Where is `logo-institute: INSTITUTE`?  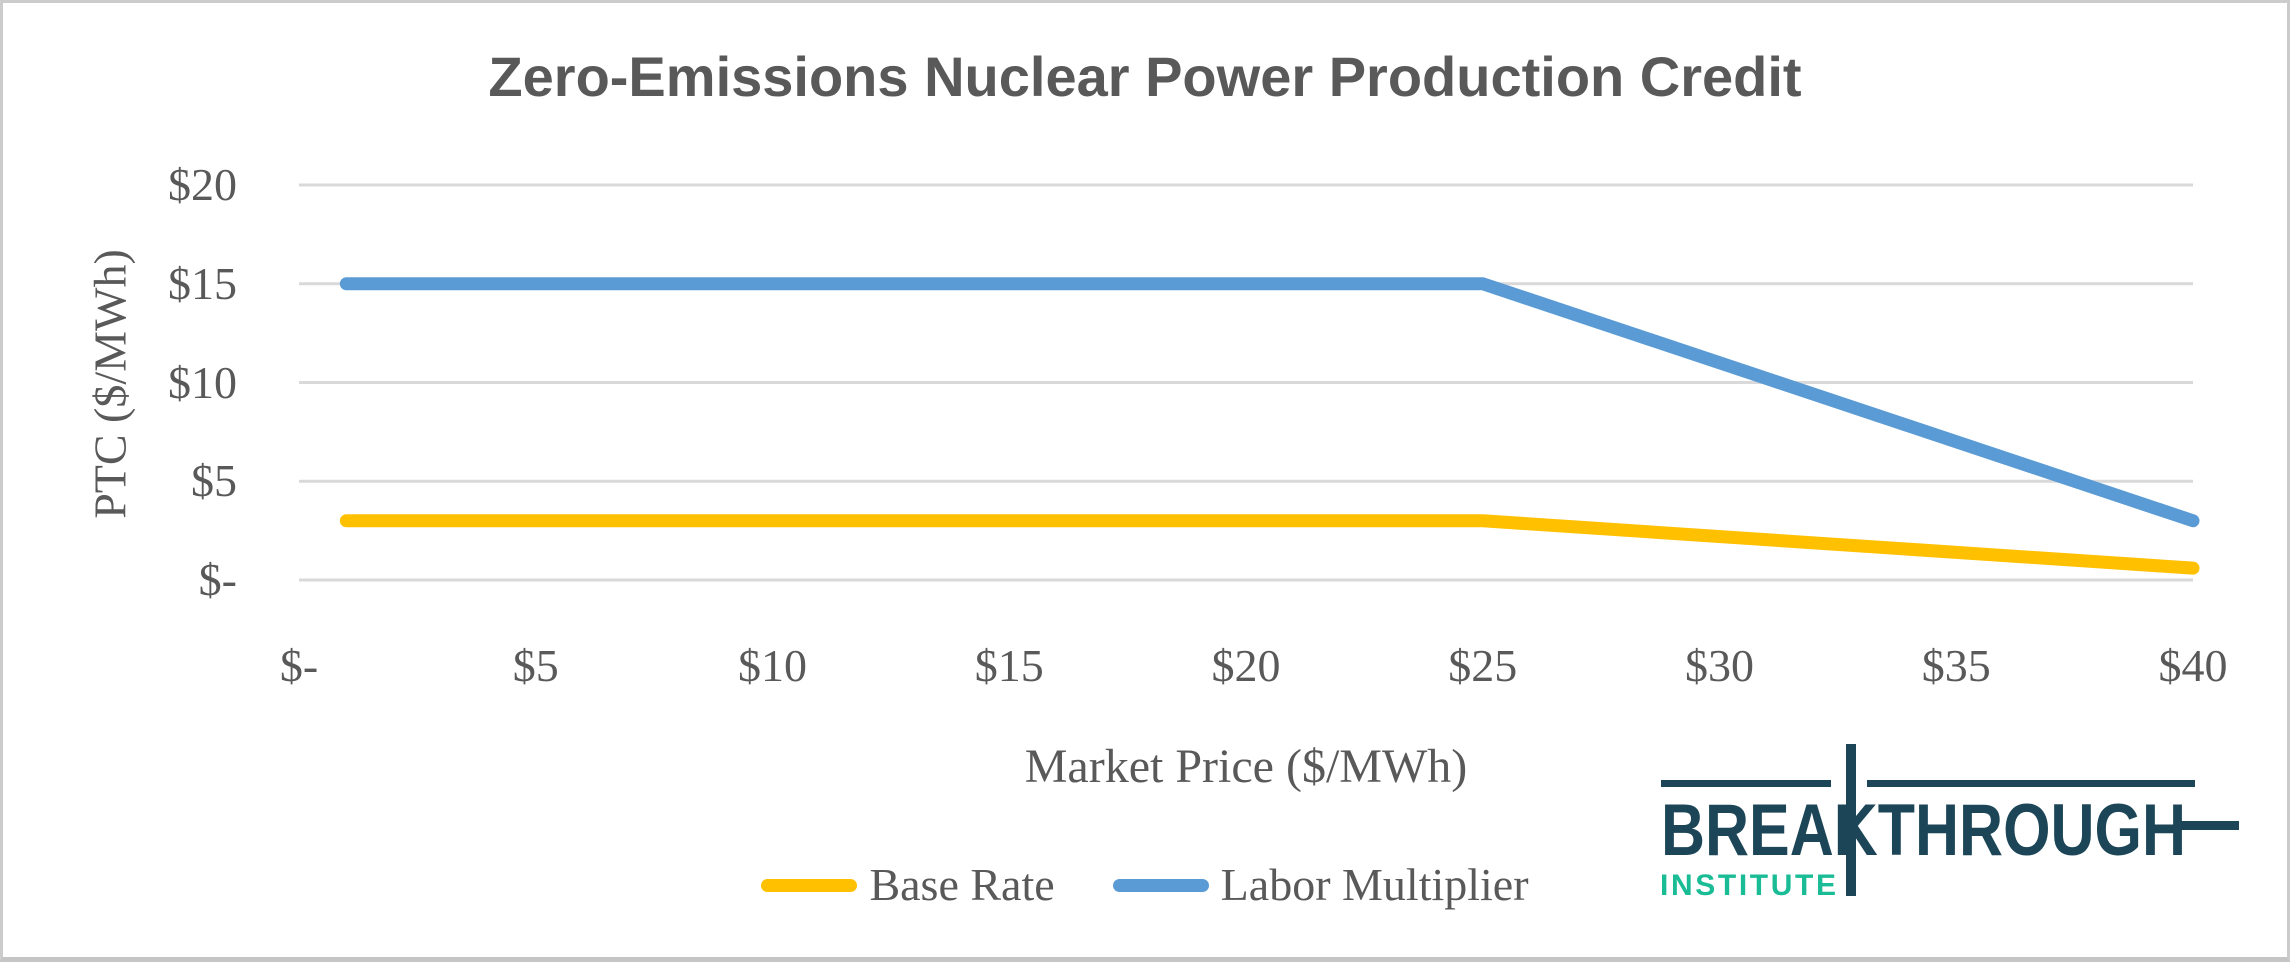
logo-institute: INSTITUTE is located at coordinates (1750, 885).